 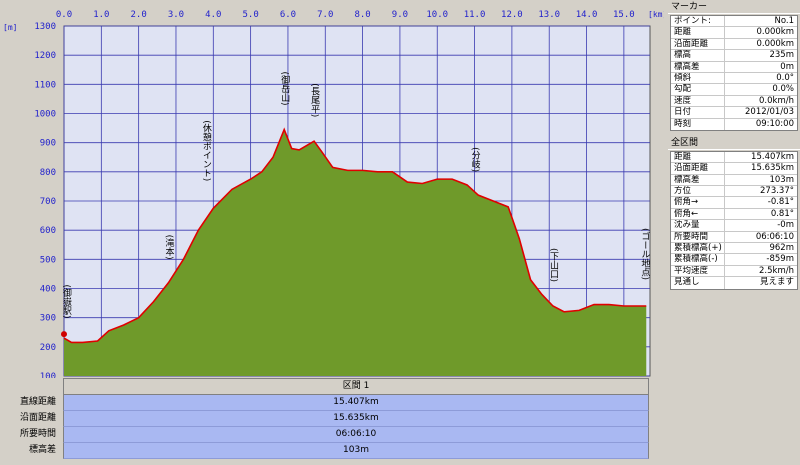 What do you see at coordinates (772, 168) in the screenshot?
I see `info-value: 15.635km` at bounding box center [772, 168].